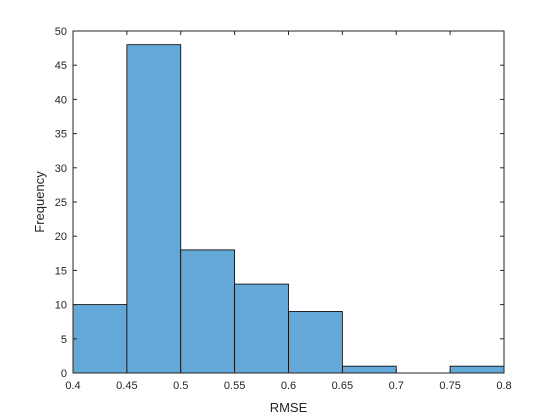 Image resolution: width=560 pixels, height=420 pixels. Describe the element at coordinates (64, 374) in the screenshot. I see `y-tick-label: 0` at that location.